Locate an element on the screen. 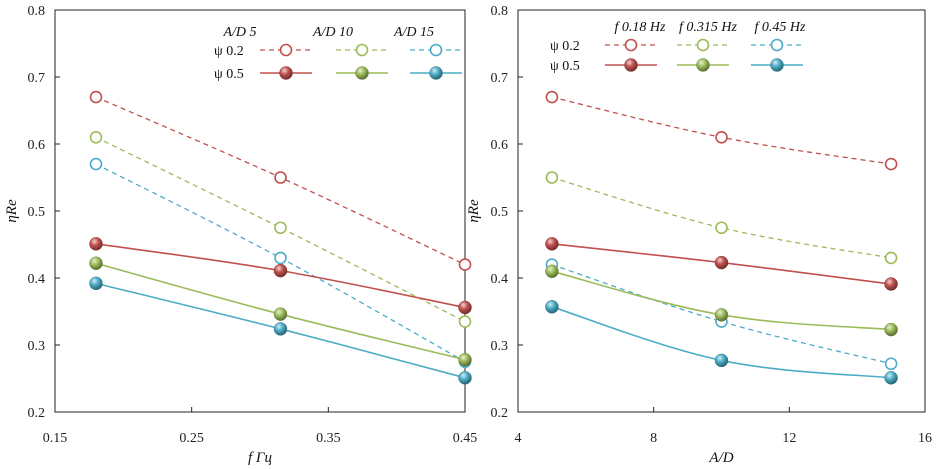  left-legend: A/D 5 A/D 10 A/D 15 ψ 0.2 ψ 0.5 is located at coordinates (338, 53).